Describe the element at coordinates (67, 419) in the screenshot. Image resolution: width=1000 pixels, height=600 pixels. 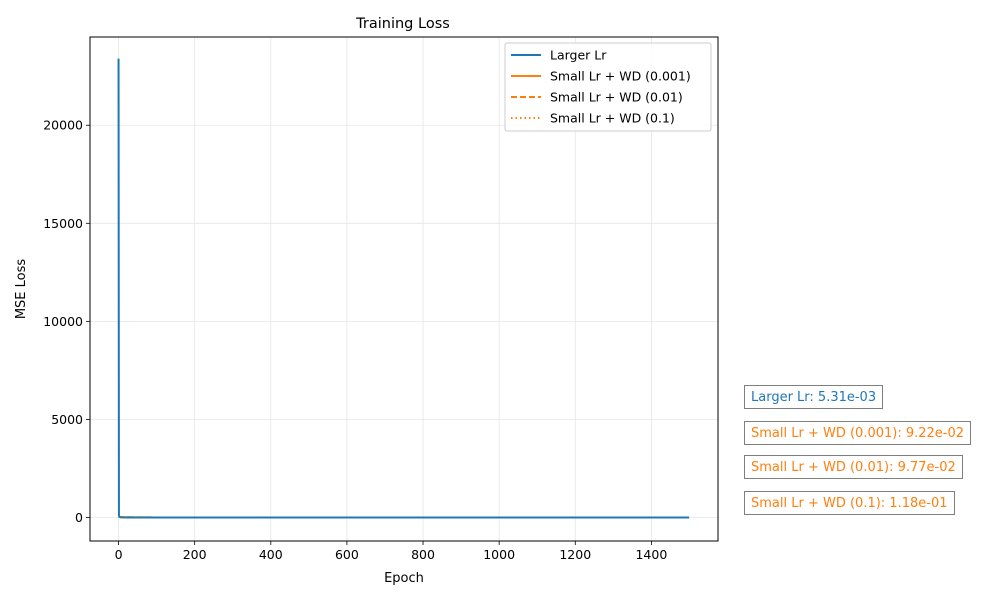
I see `y-tick-label: 5000` at that location.